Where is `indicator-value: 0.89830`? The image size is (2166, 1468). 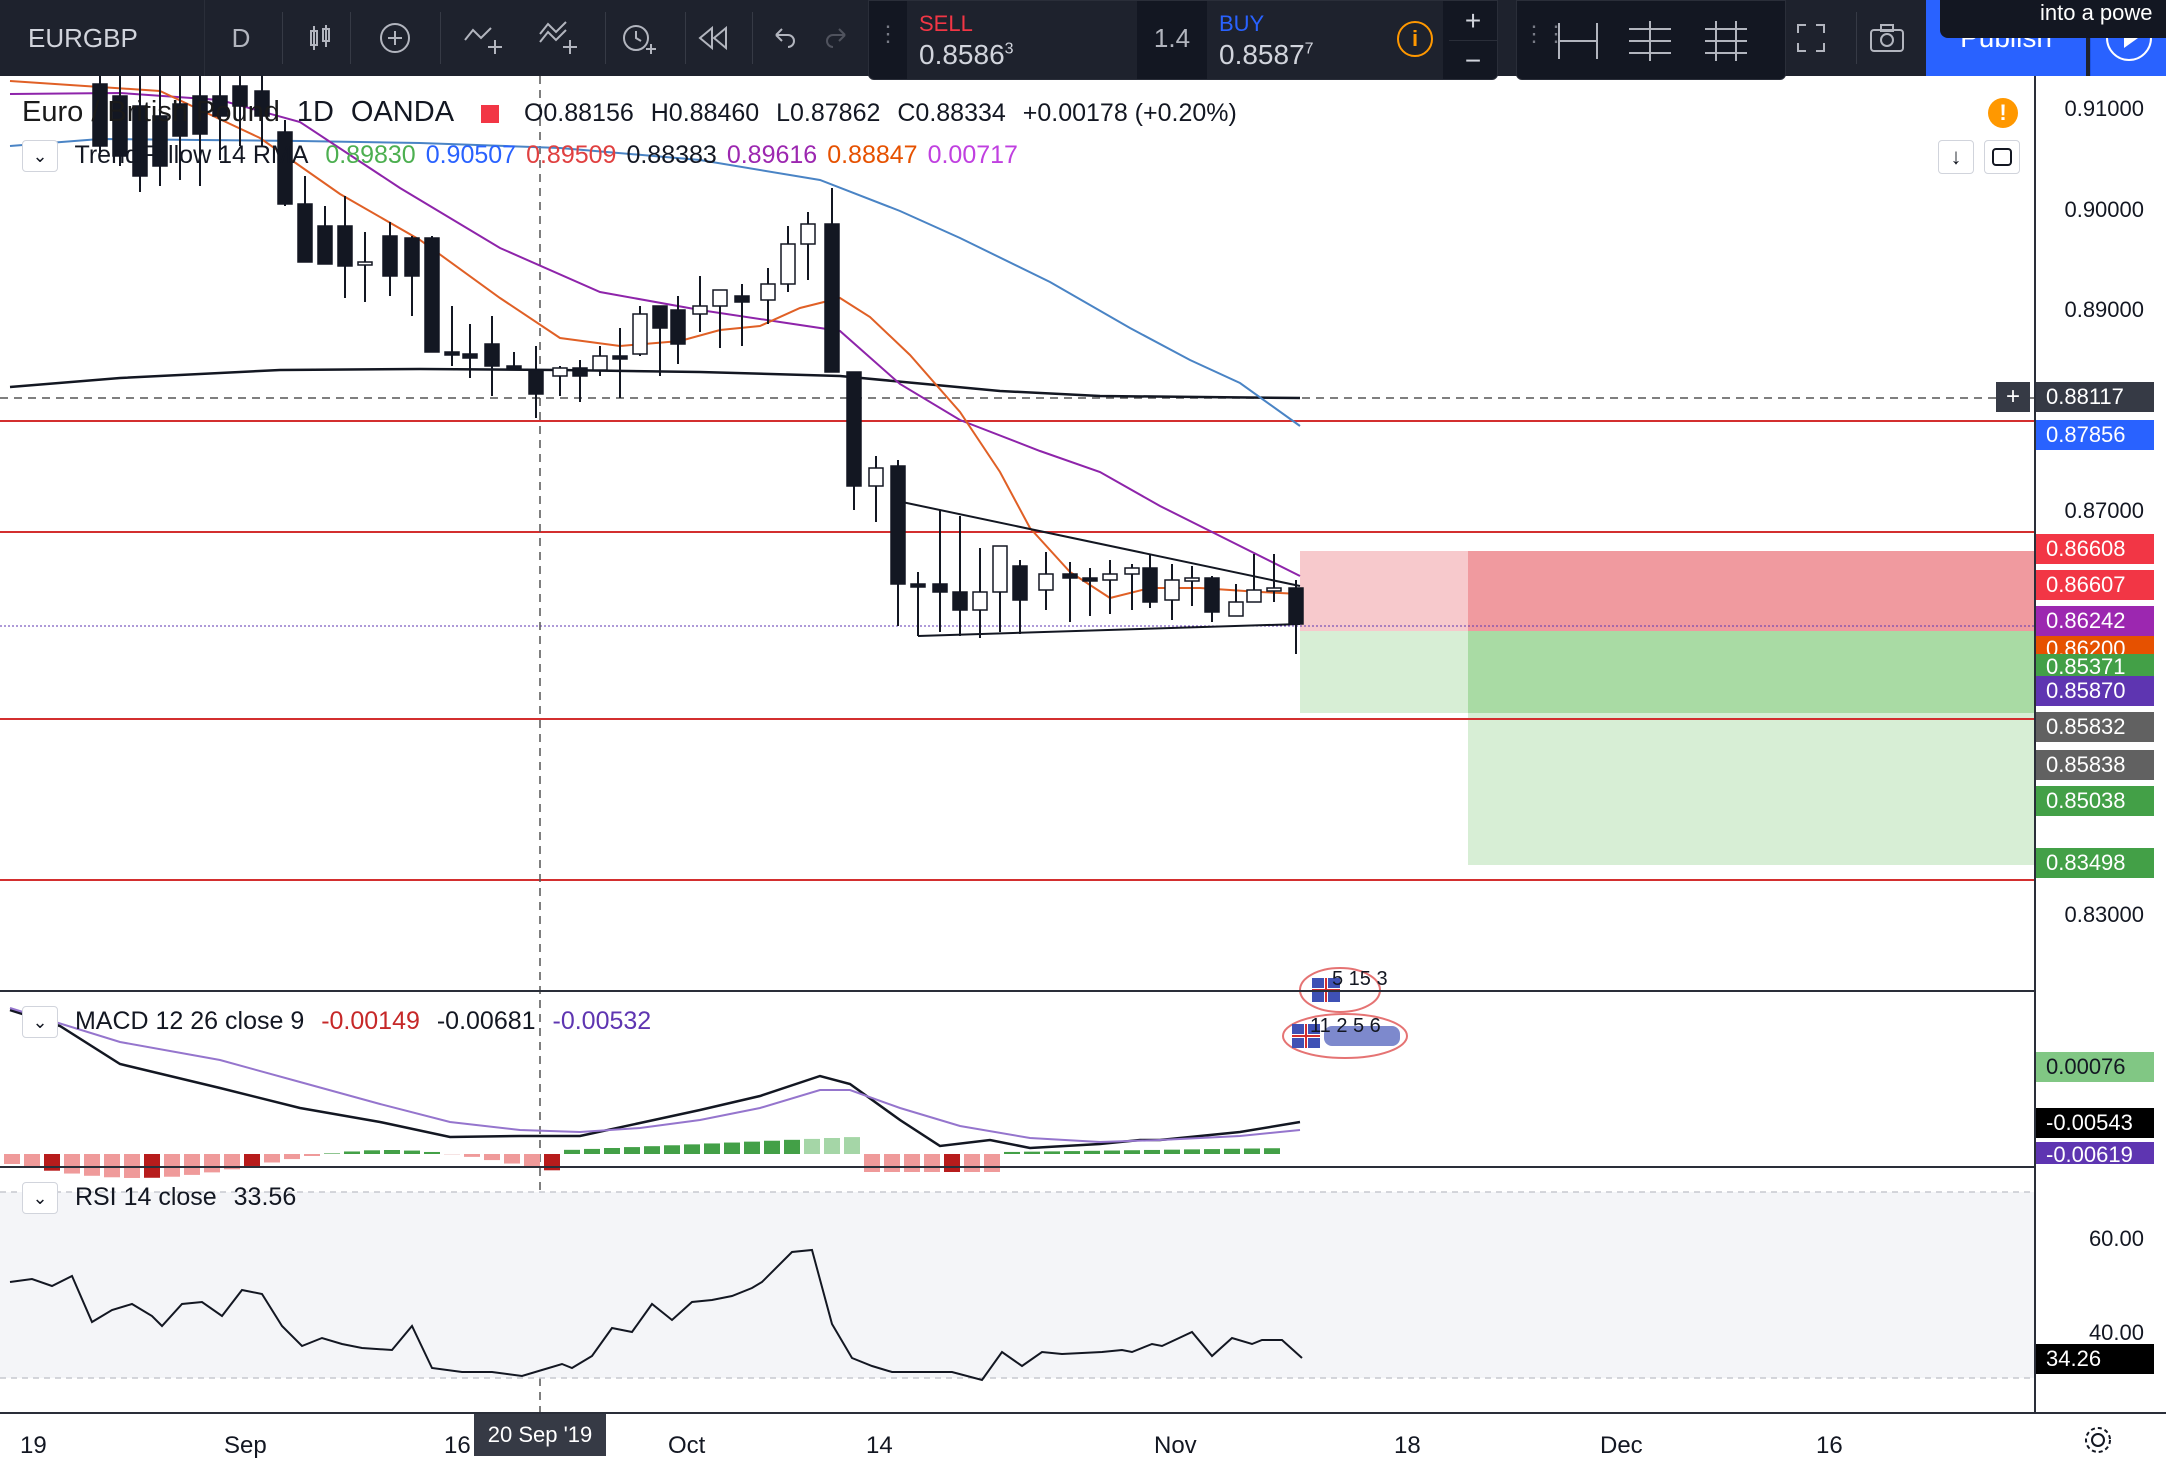
indicator-value: 0.89830 is located at coordinates (370, 154).